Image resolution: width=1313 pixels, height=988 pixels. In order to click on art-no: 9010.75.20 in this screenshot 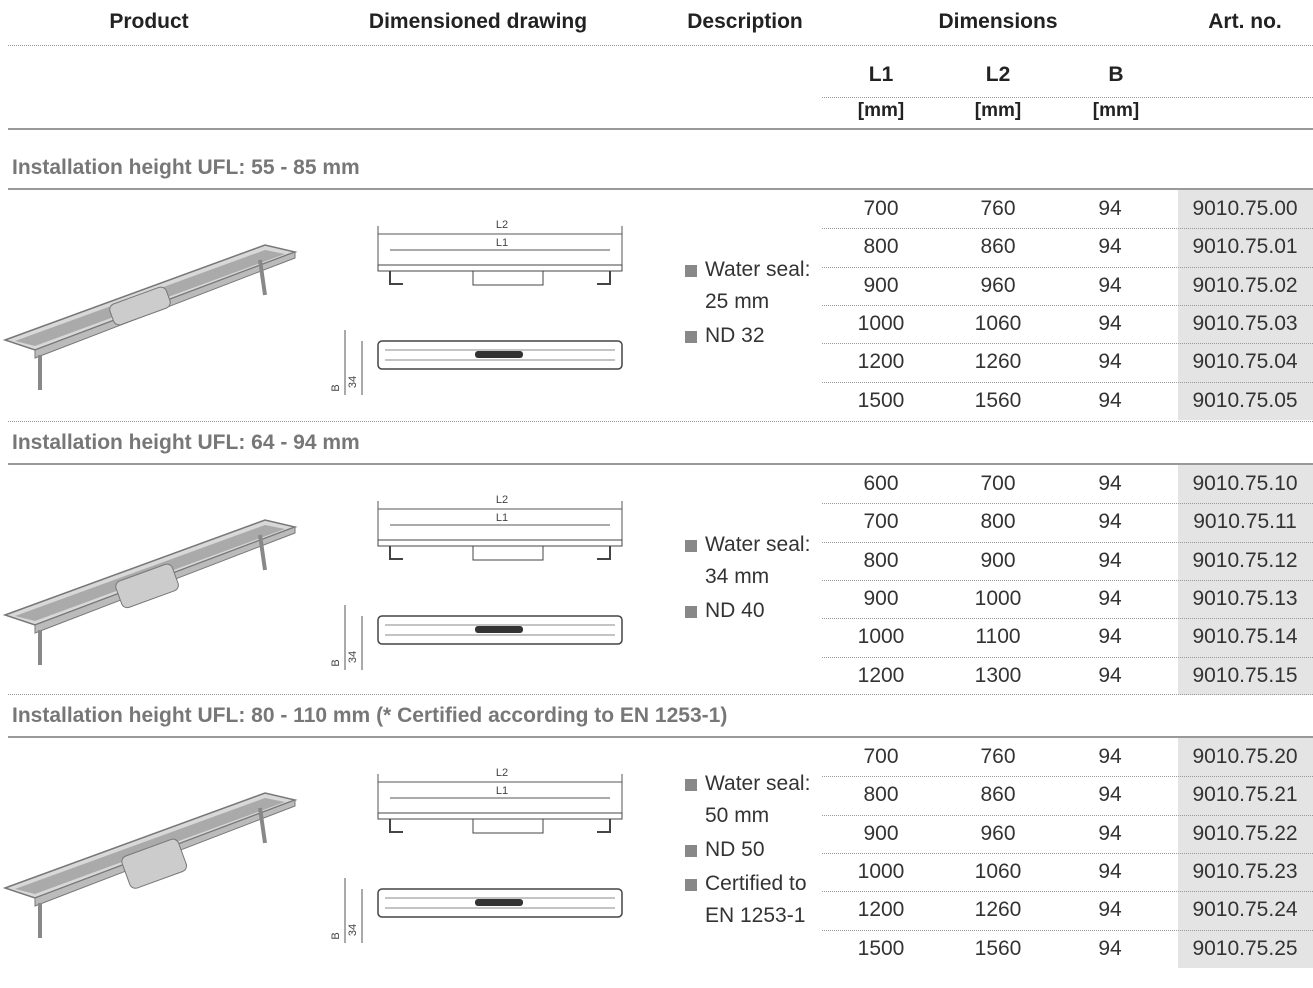, I will do `click(1245, 757)`.